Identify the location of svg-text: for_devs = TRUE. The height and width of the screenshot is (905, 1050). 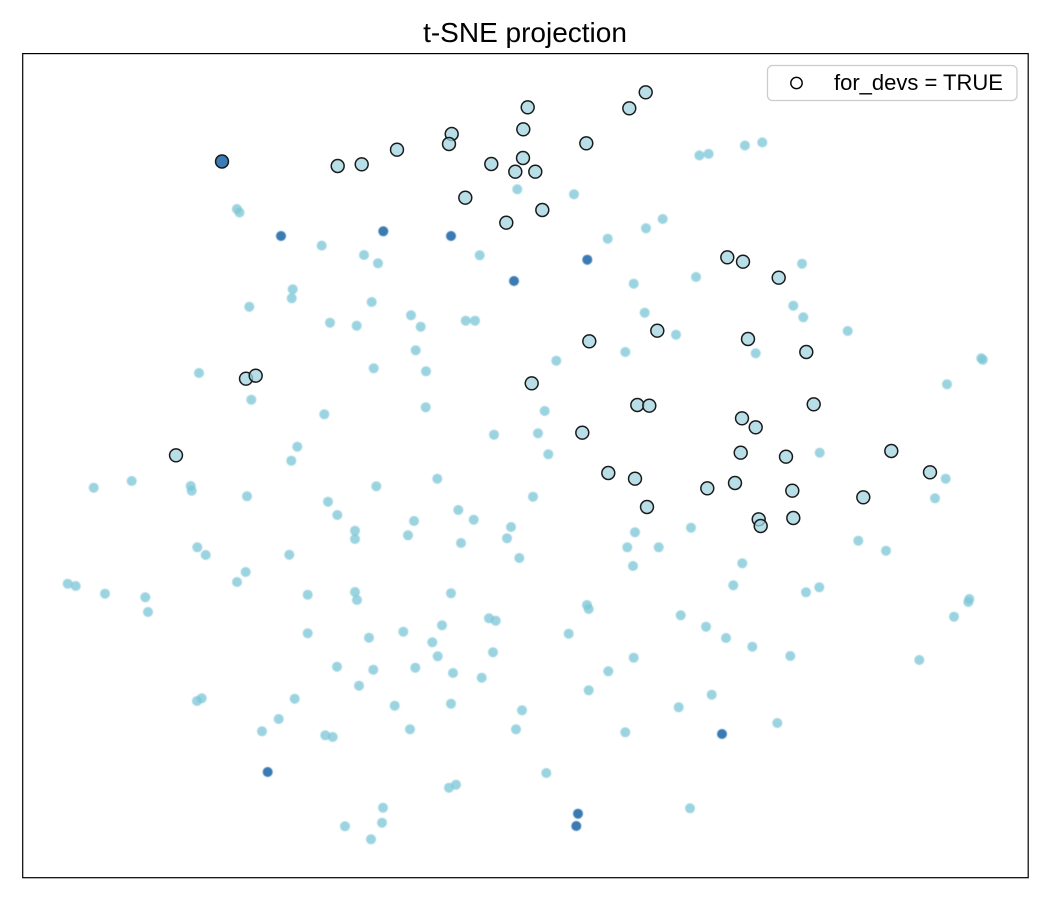
(918, 82).